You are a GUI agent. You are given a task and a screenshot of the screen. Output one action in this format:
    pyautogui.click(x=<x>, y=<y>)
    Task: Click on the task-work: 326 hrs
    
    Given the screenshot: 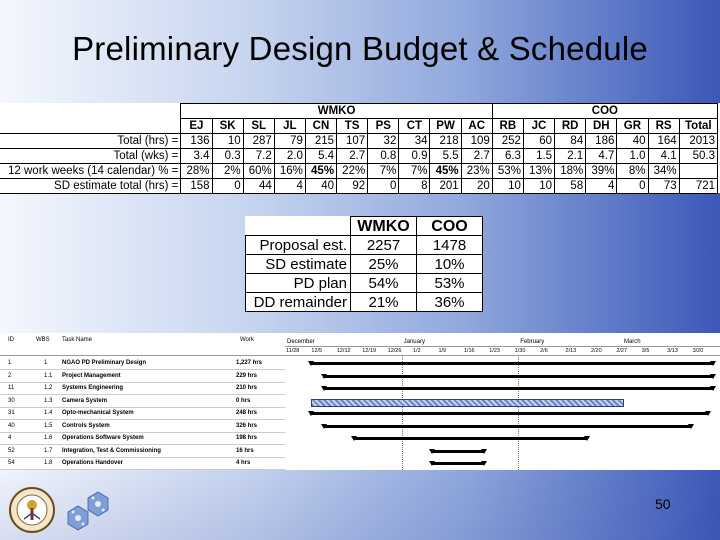 What is the action you would take?
    pyautogui.click(x=247, y=425)
    